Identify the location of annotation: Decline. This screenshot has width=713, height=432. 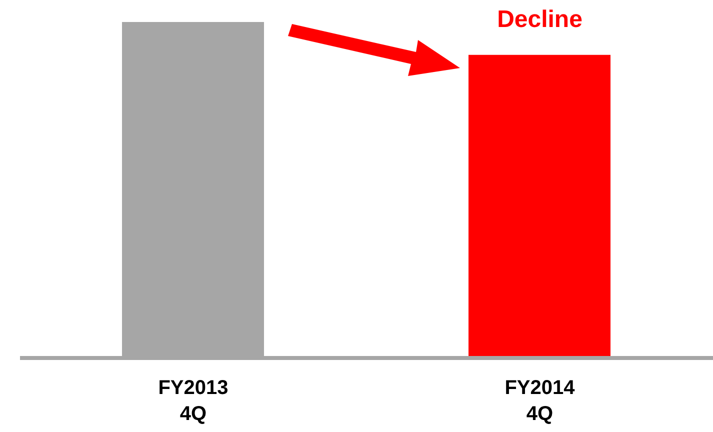
(540, 20).